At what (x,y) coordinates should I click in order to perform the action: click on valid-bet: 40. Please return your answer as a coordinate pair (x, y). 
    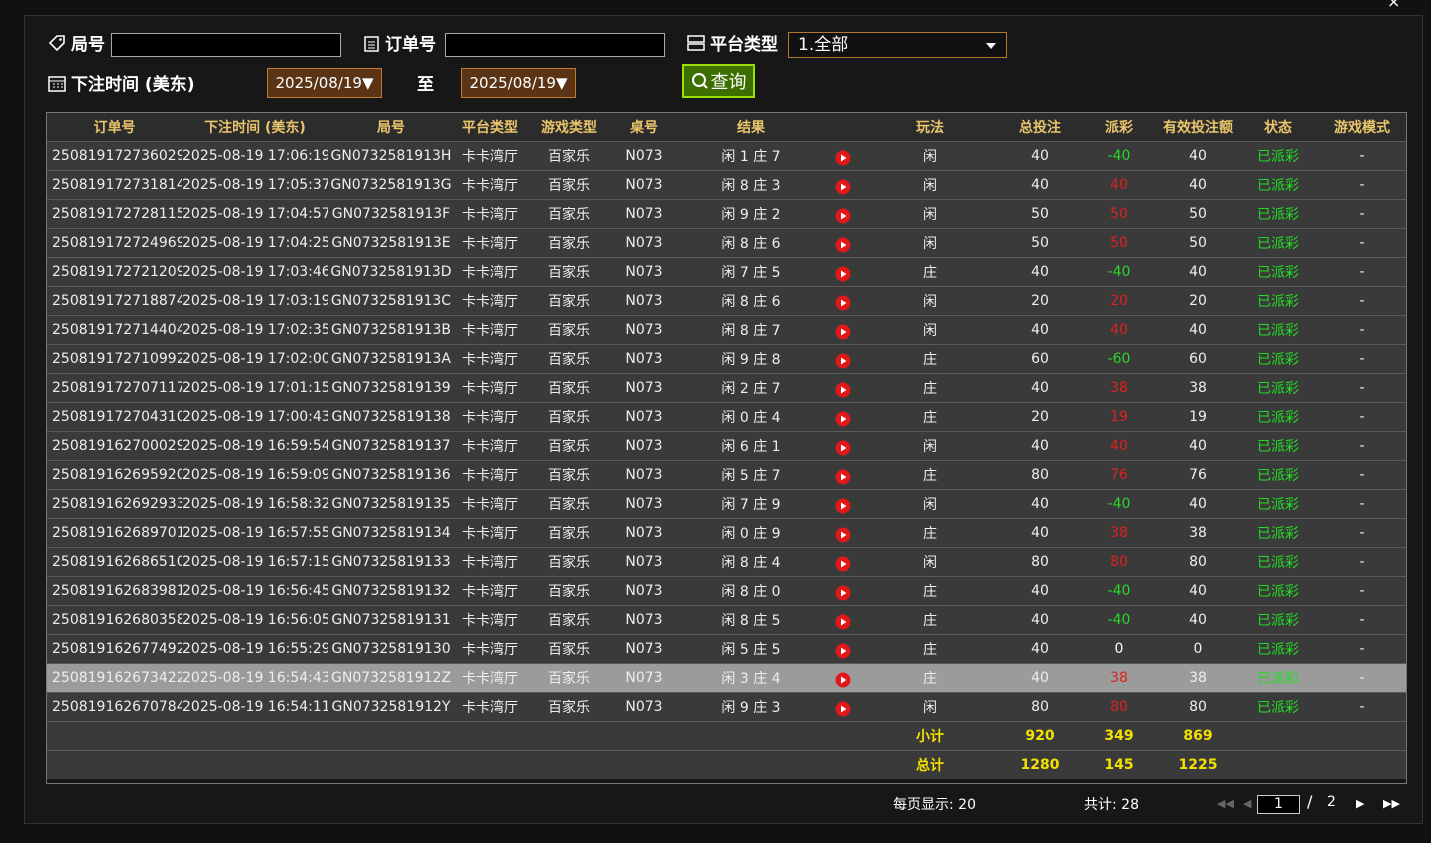
    Looking at the image, I should click on (1198, 504).